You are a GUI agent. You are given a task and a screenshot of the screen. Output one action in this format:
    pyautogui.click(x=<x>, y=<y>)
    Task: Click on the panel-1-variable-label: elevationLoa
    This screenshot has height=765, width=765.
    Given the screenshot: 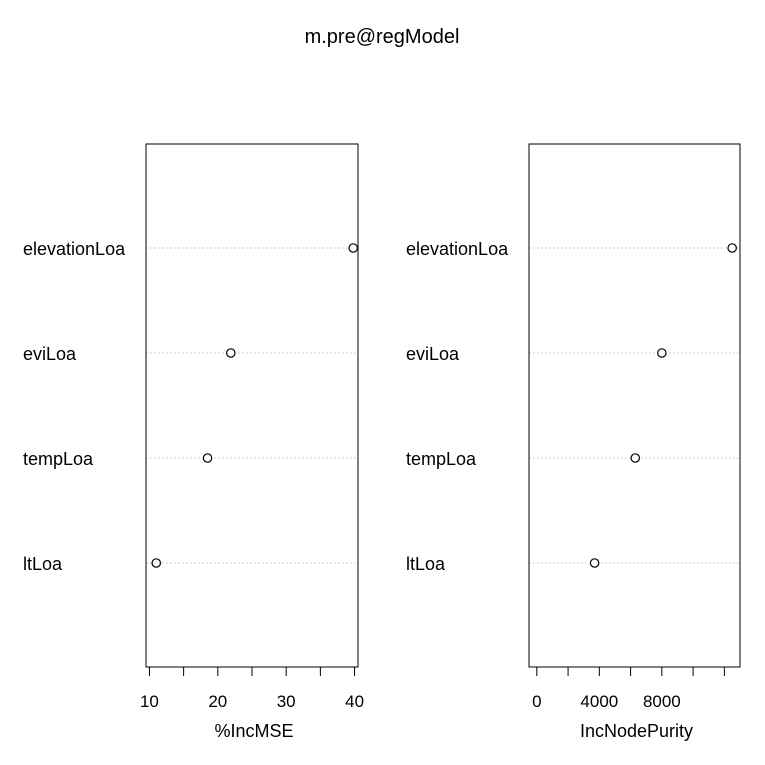 What is the action you would take?
    pyautogui.click(x=74, y=249)
    